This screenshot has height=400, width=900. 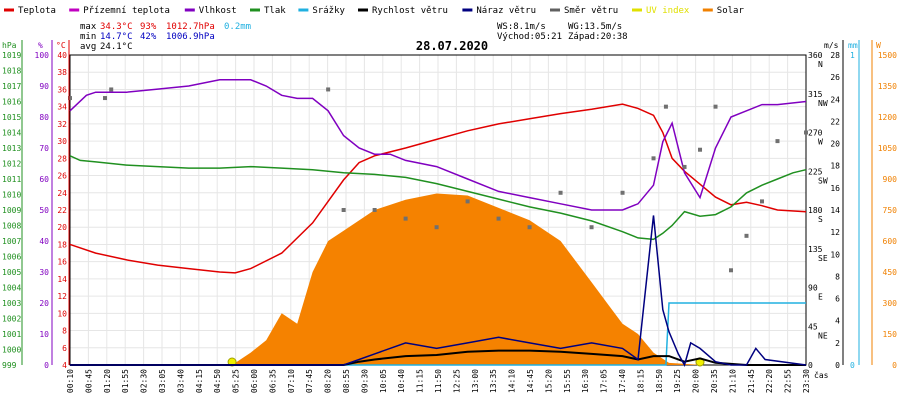 I want to click on stats-max-temp: 34.3°C, so click(x=116, y=27).